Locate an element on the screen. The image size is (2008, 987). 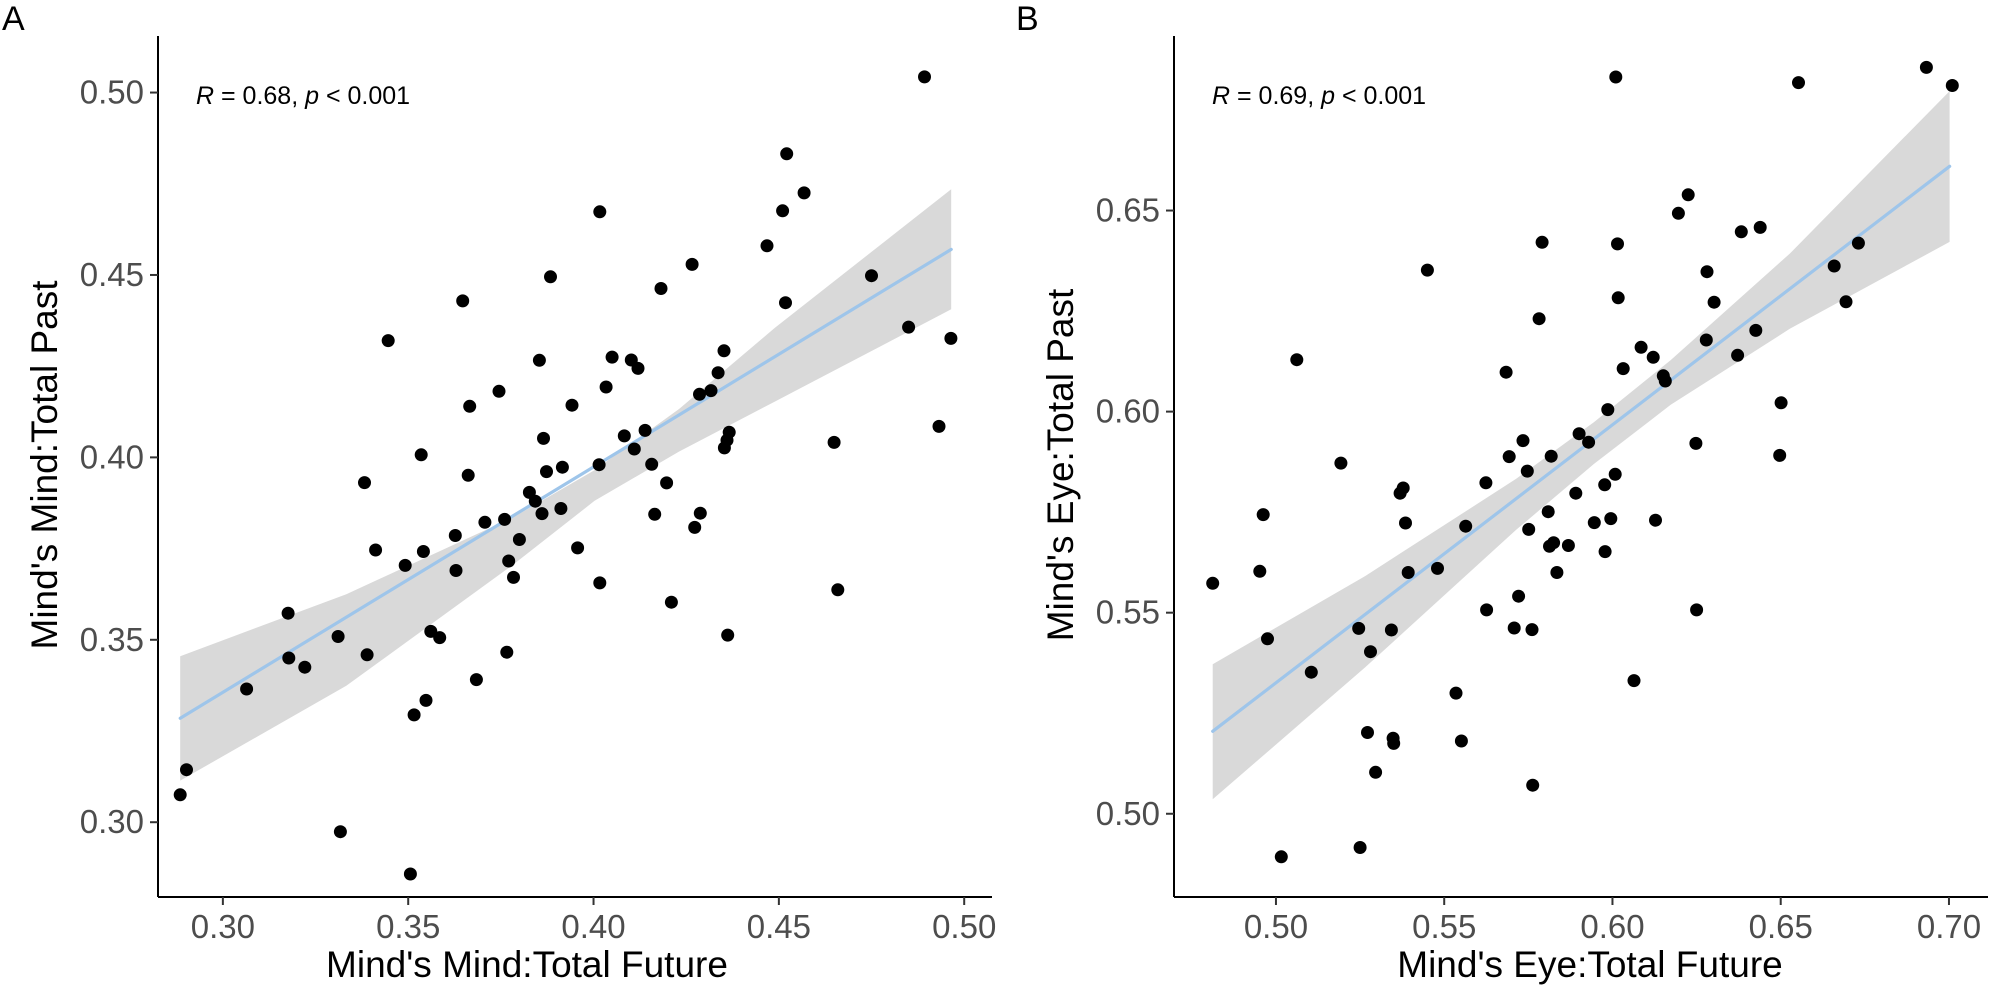
panel-a-y-tick-label: 0.30 is located at coordinates (112, 821).